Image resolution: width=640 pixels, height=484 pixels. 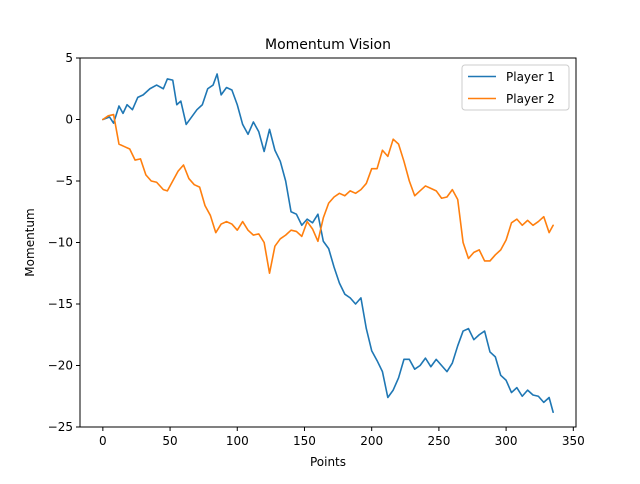 I want to click on y-axis: 5 0 −5 −10 −15 −20 −25, so click(x=64, y=242).